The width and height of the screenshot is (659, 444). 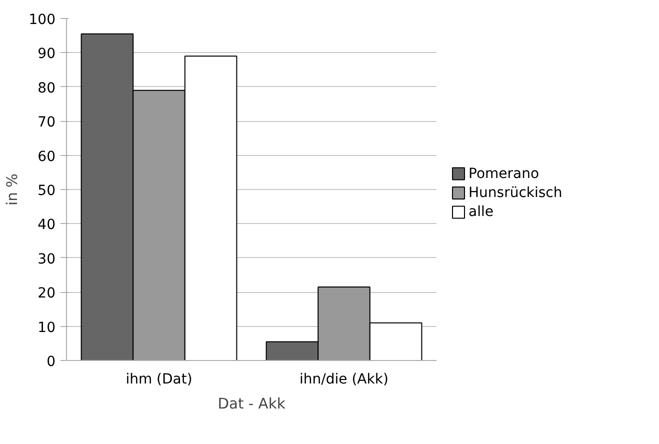 I want to click on y-axis-title: in %, so click(x=12, y=189).